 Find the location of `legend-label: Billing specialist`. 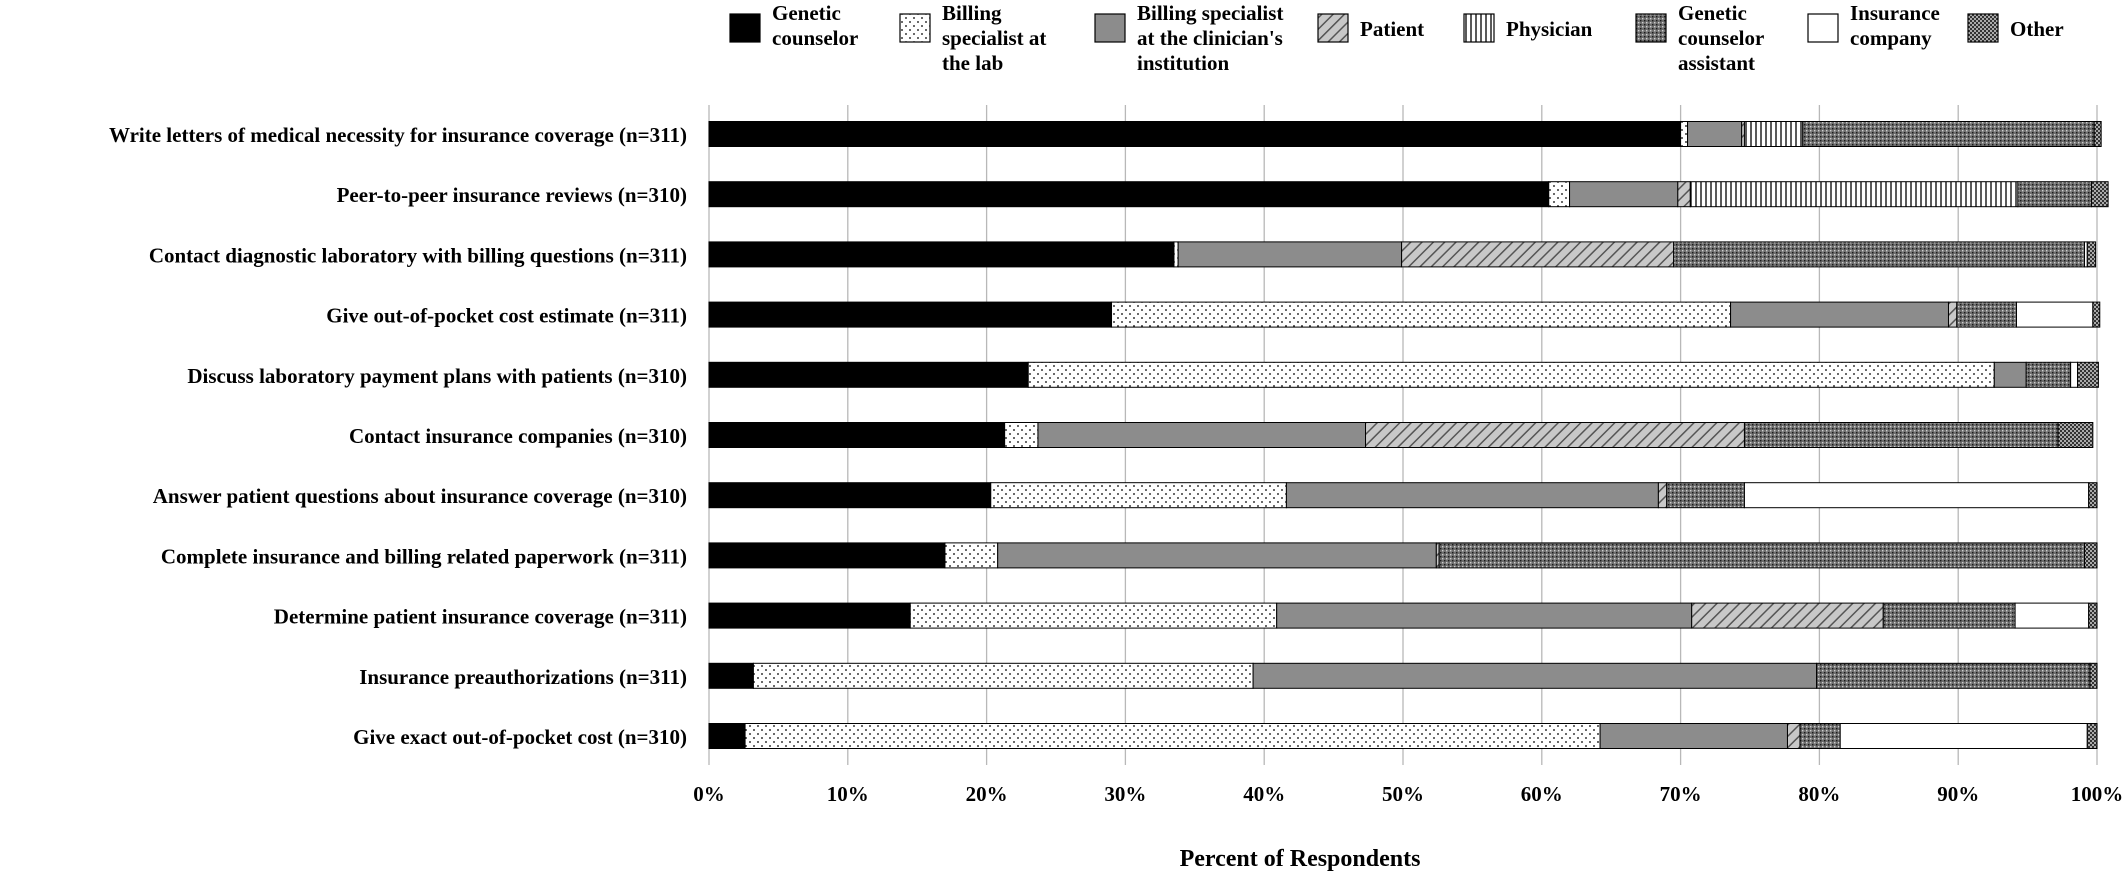

legend-label: Billing specialist is located at coordinates (1210, 13).